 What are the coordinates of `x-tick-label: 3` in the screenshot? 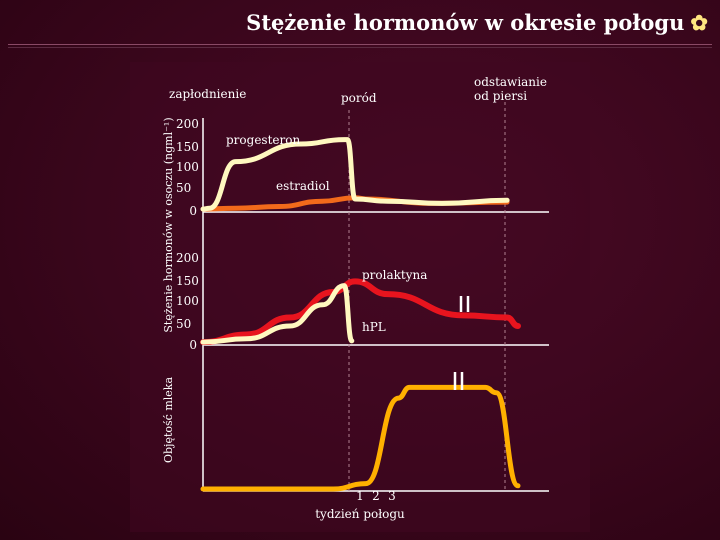 It's located at (392, 496).